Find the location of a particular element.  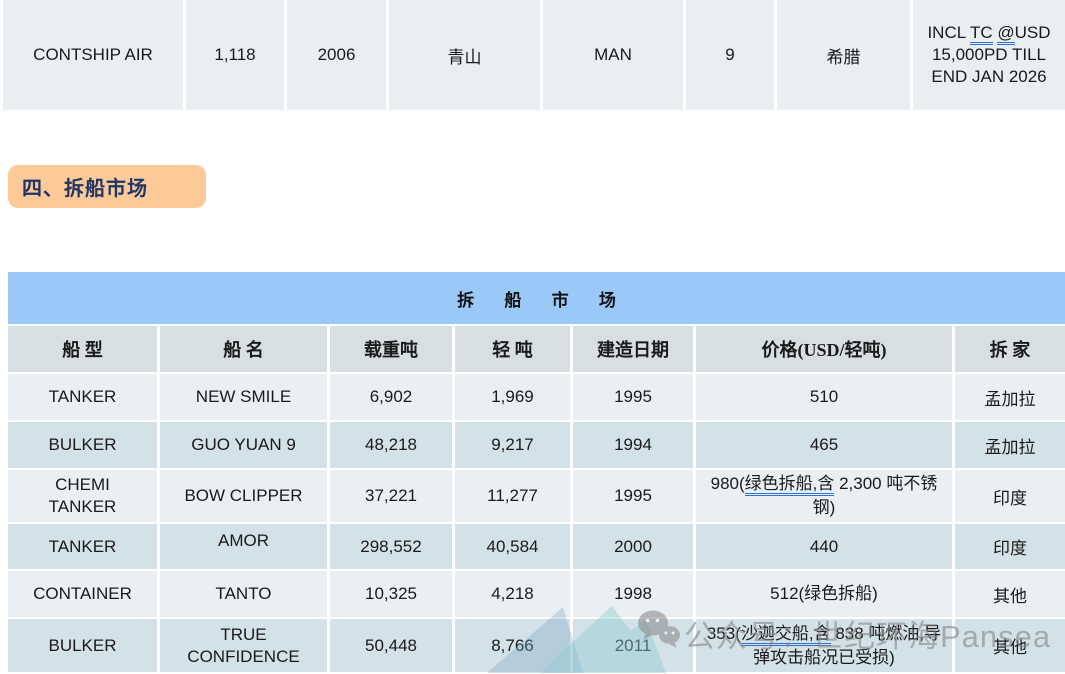

cell-built: 2000 is located at coordinates (634, 547).